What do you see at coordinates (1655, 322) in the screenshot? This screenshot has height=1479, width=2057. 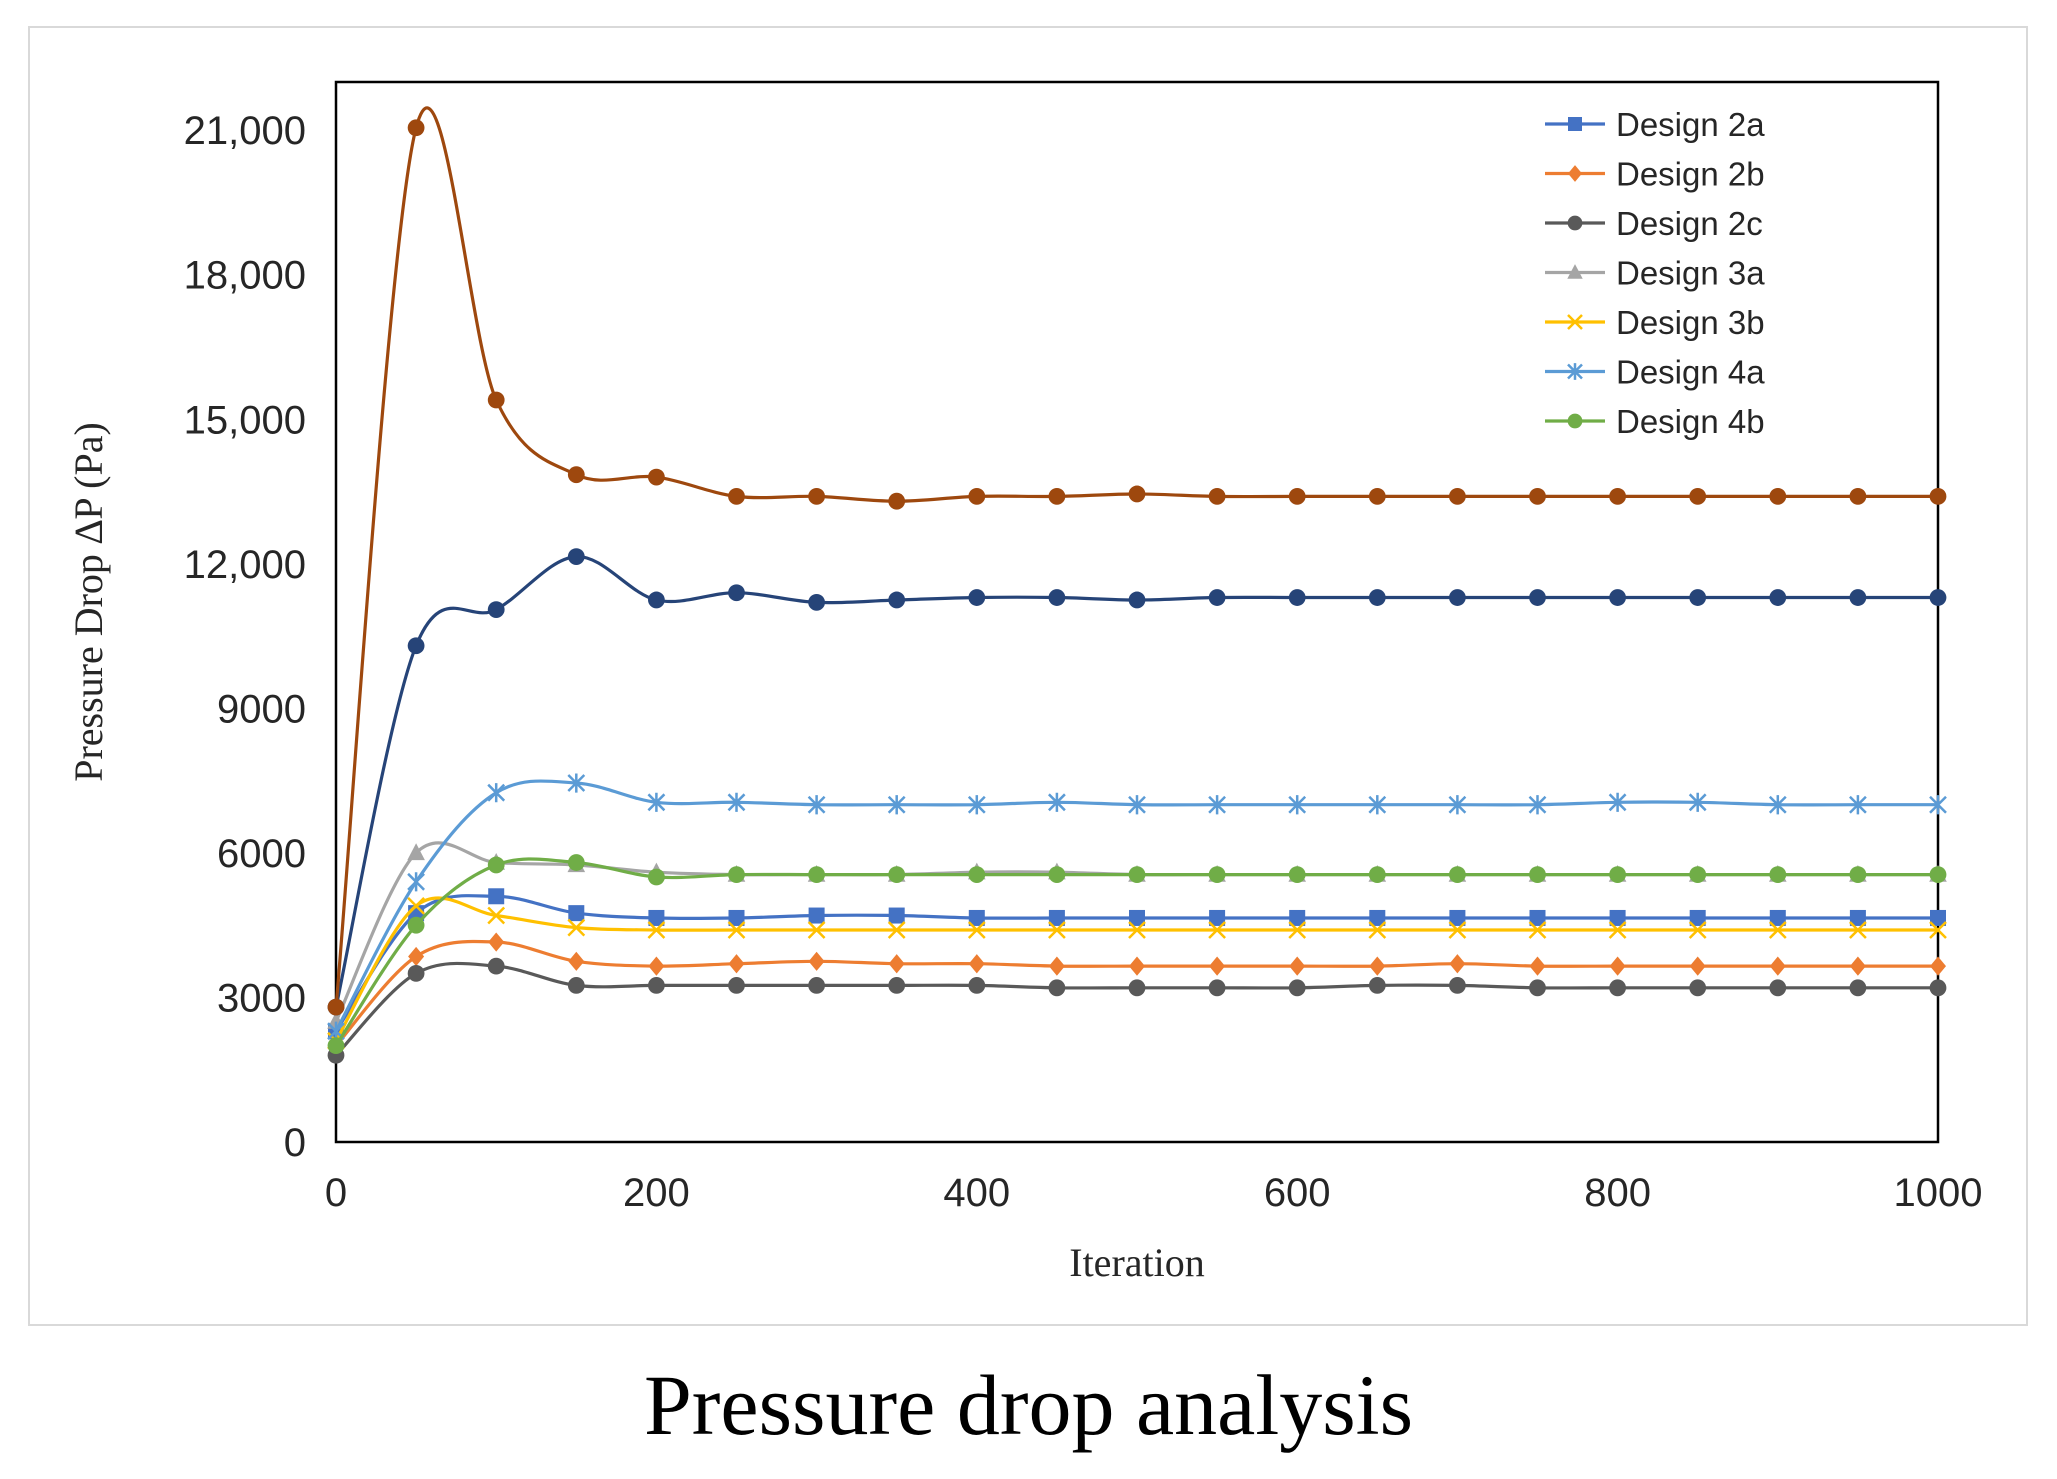 I see `legend-entry: Design 3b` at bounding box center [1655, 322].